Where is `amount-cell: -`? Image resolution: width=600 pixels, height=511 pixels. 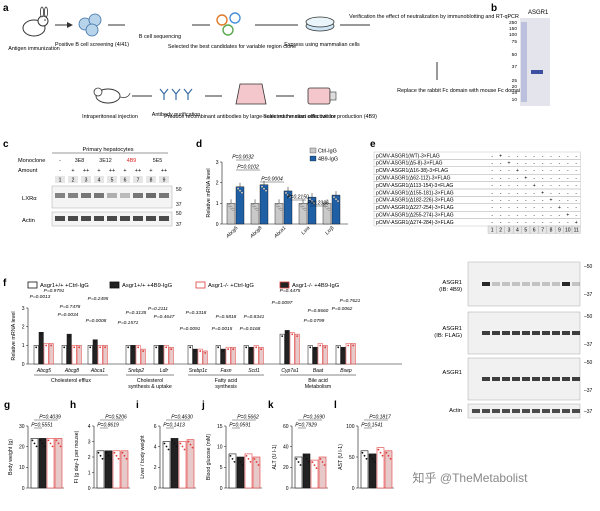 amount-cell: - is located at coordinates (60, 171).